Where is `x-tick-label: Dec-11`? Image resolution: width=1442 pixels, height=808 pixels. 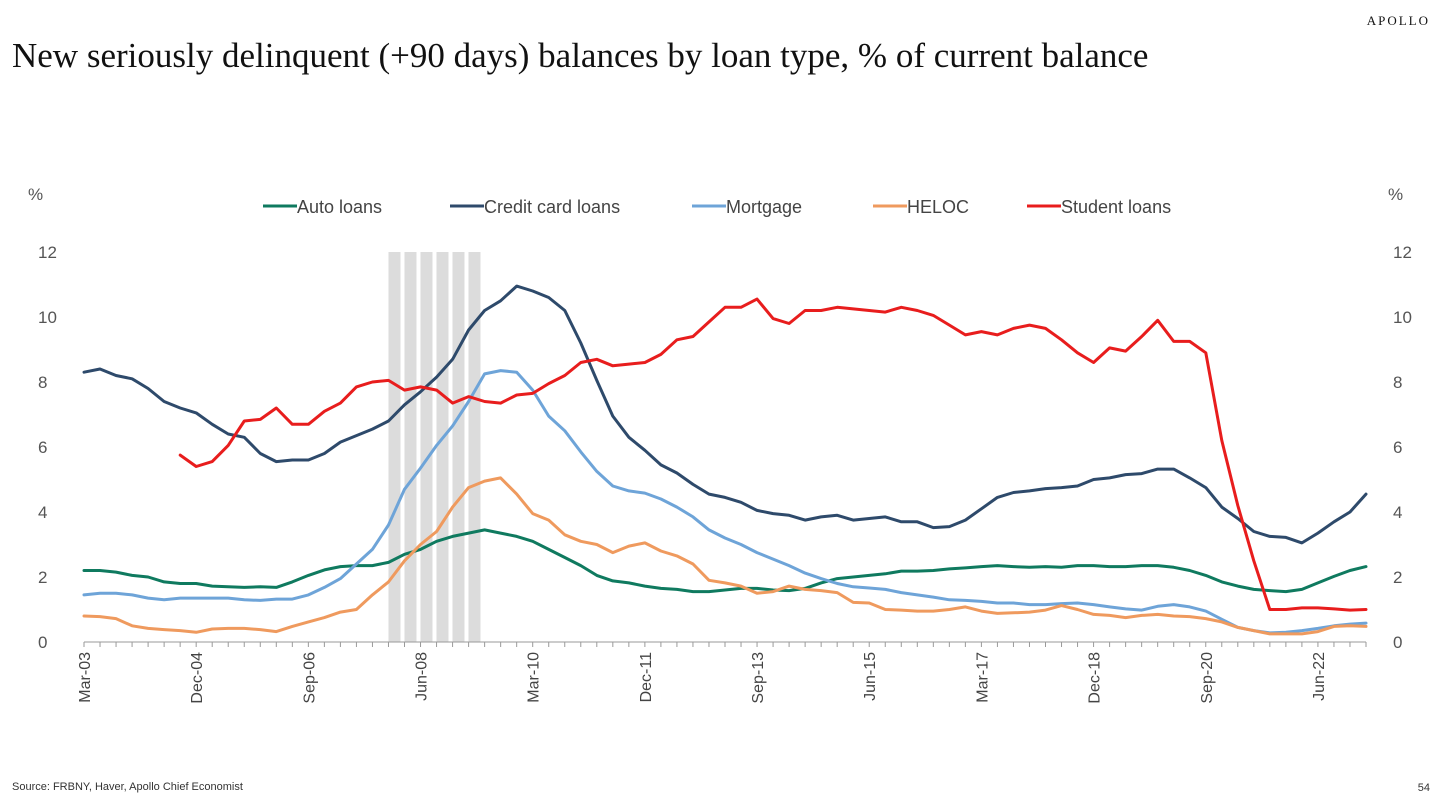 x-tick-label: Dec-11 is located at coordinates (646, 677).